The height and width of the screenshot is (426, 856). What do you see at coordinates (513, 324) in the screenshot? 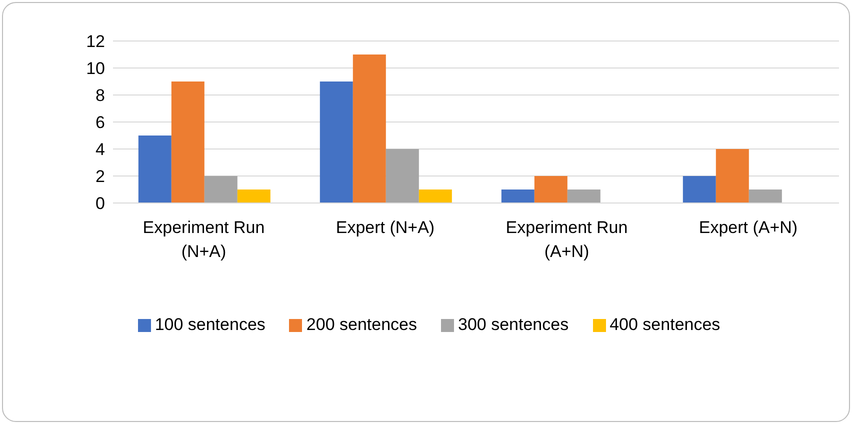
I see `legend-label: 300 sentences` at bounding box center [513, 324].